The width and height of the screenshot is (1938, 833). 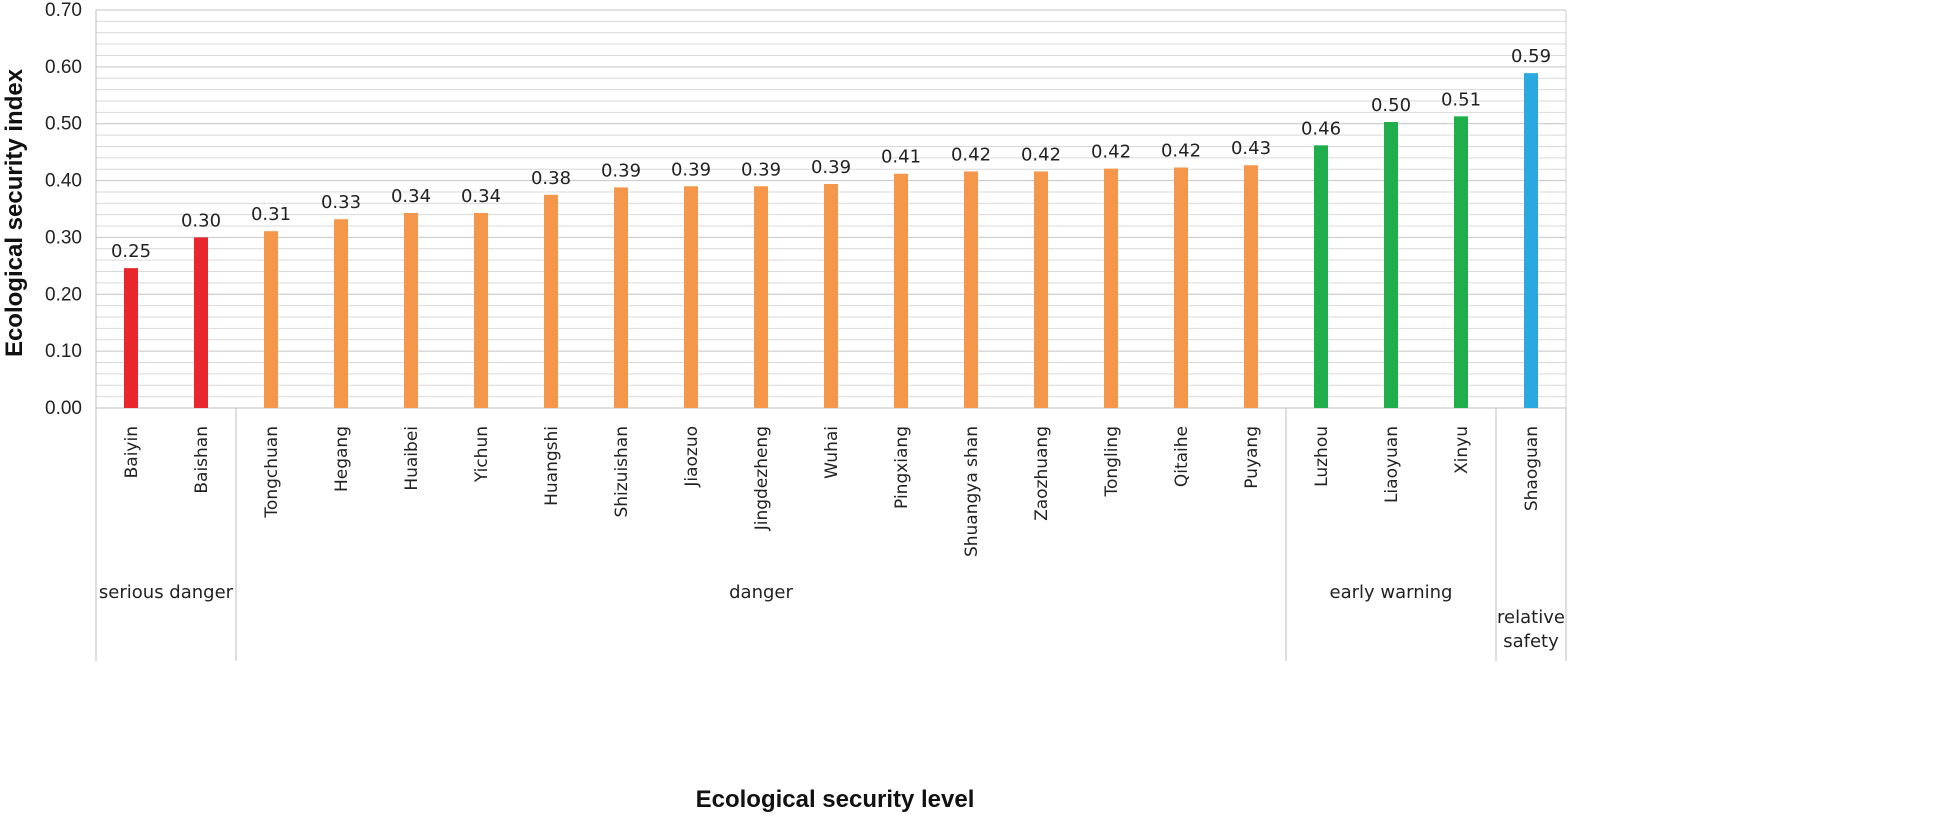 What do you see at coordinates (1461, 99) in the screenshot?
I see `value-label: 0.51` at bounding box center [1461, 99].